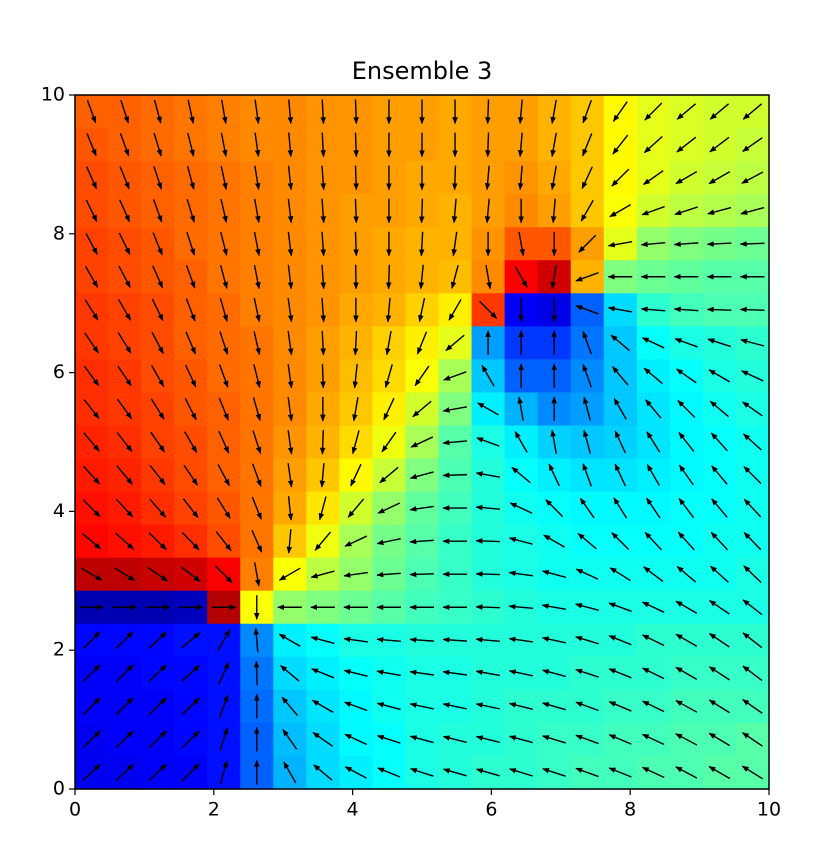 This screenshot has width=830, height=864. Describe the element at coordinates (59, 650) in the screenshot. I see `y-tick-label: 2` at that location.